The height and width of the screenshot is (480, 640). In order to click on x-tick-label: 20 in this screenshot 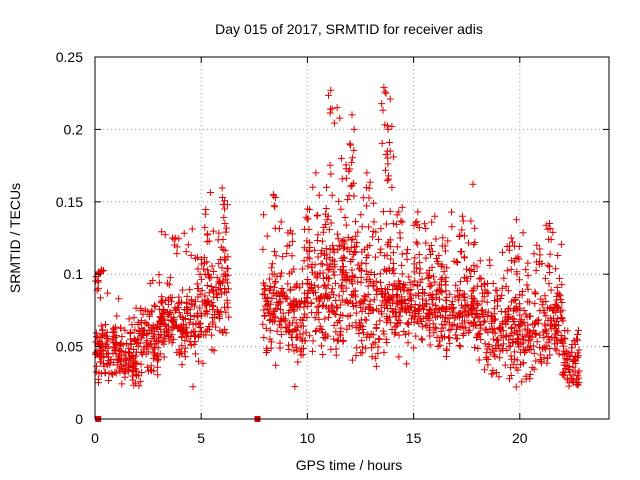, I will do `click(520, 438)`.